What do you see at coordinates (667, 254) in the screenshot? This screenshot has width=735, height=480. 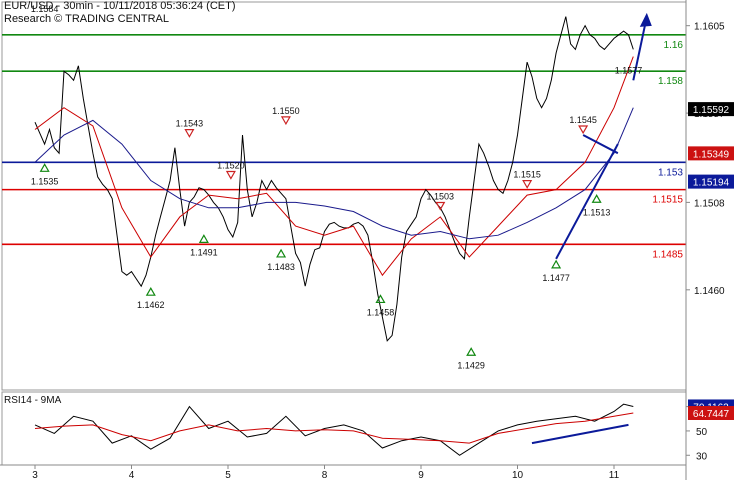 I see `level-label-4: 1.1485` at bounding box center [667, 254].